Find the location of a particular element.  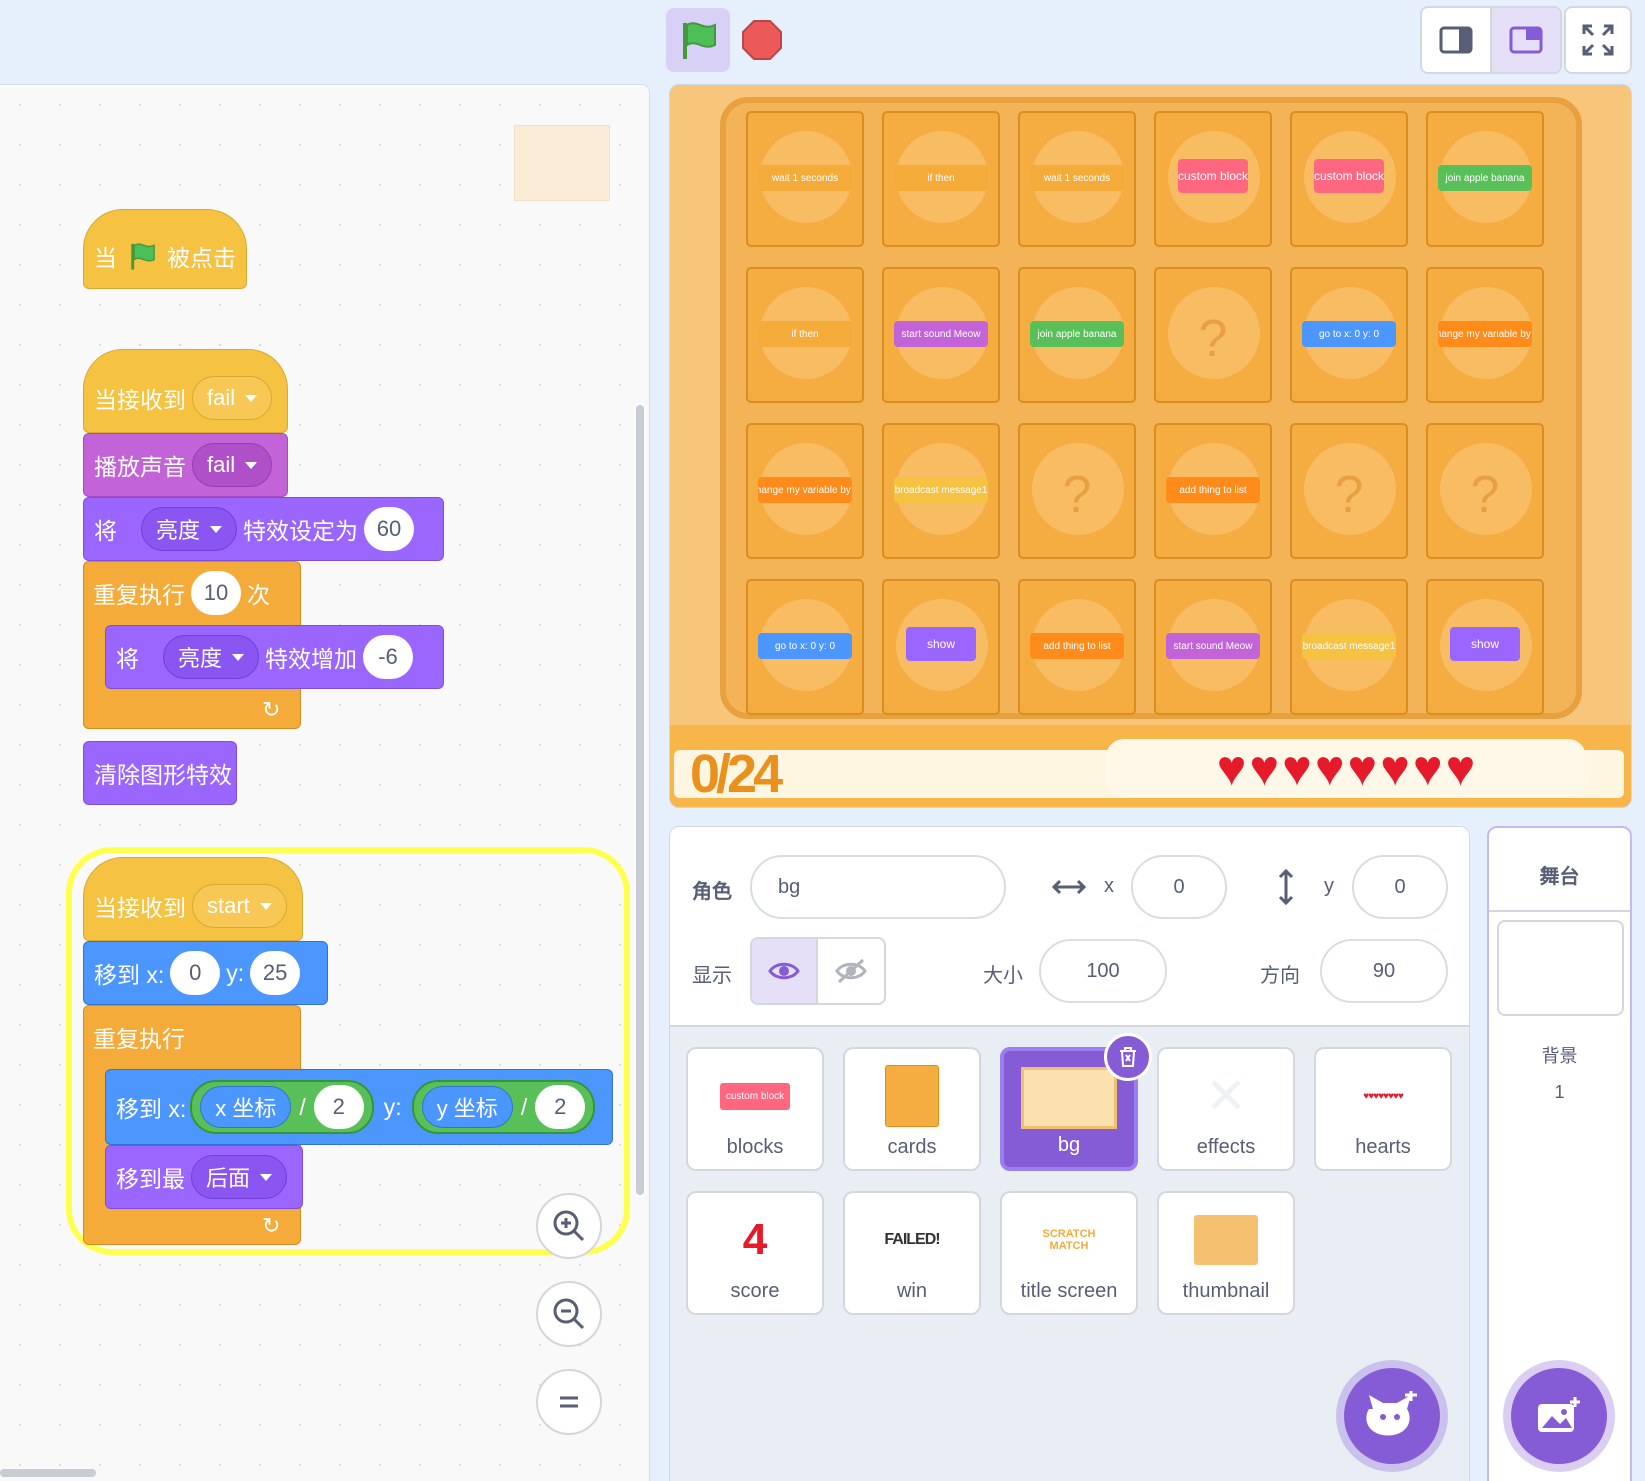

card-block-label: broadcast message1 is located at coordinates (1349, 646).